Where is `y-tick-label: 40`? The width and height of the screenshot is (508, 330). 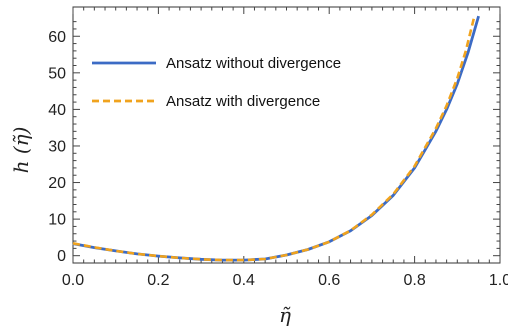 y-tick-label: 40 is located at coordinates (57, 110).